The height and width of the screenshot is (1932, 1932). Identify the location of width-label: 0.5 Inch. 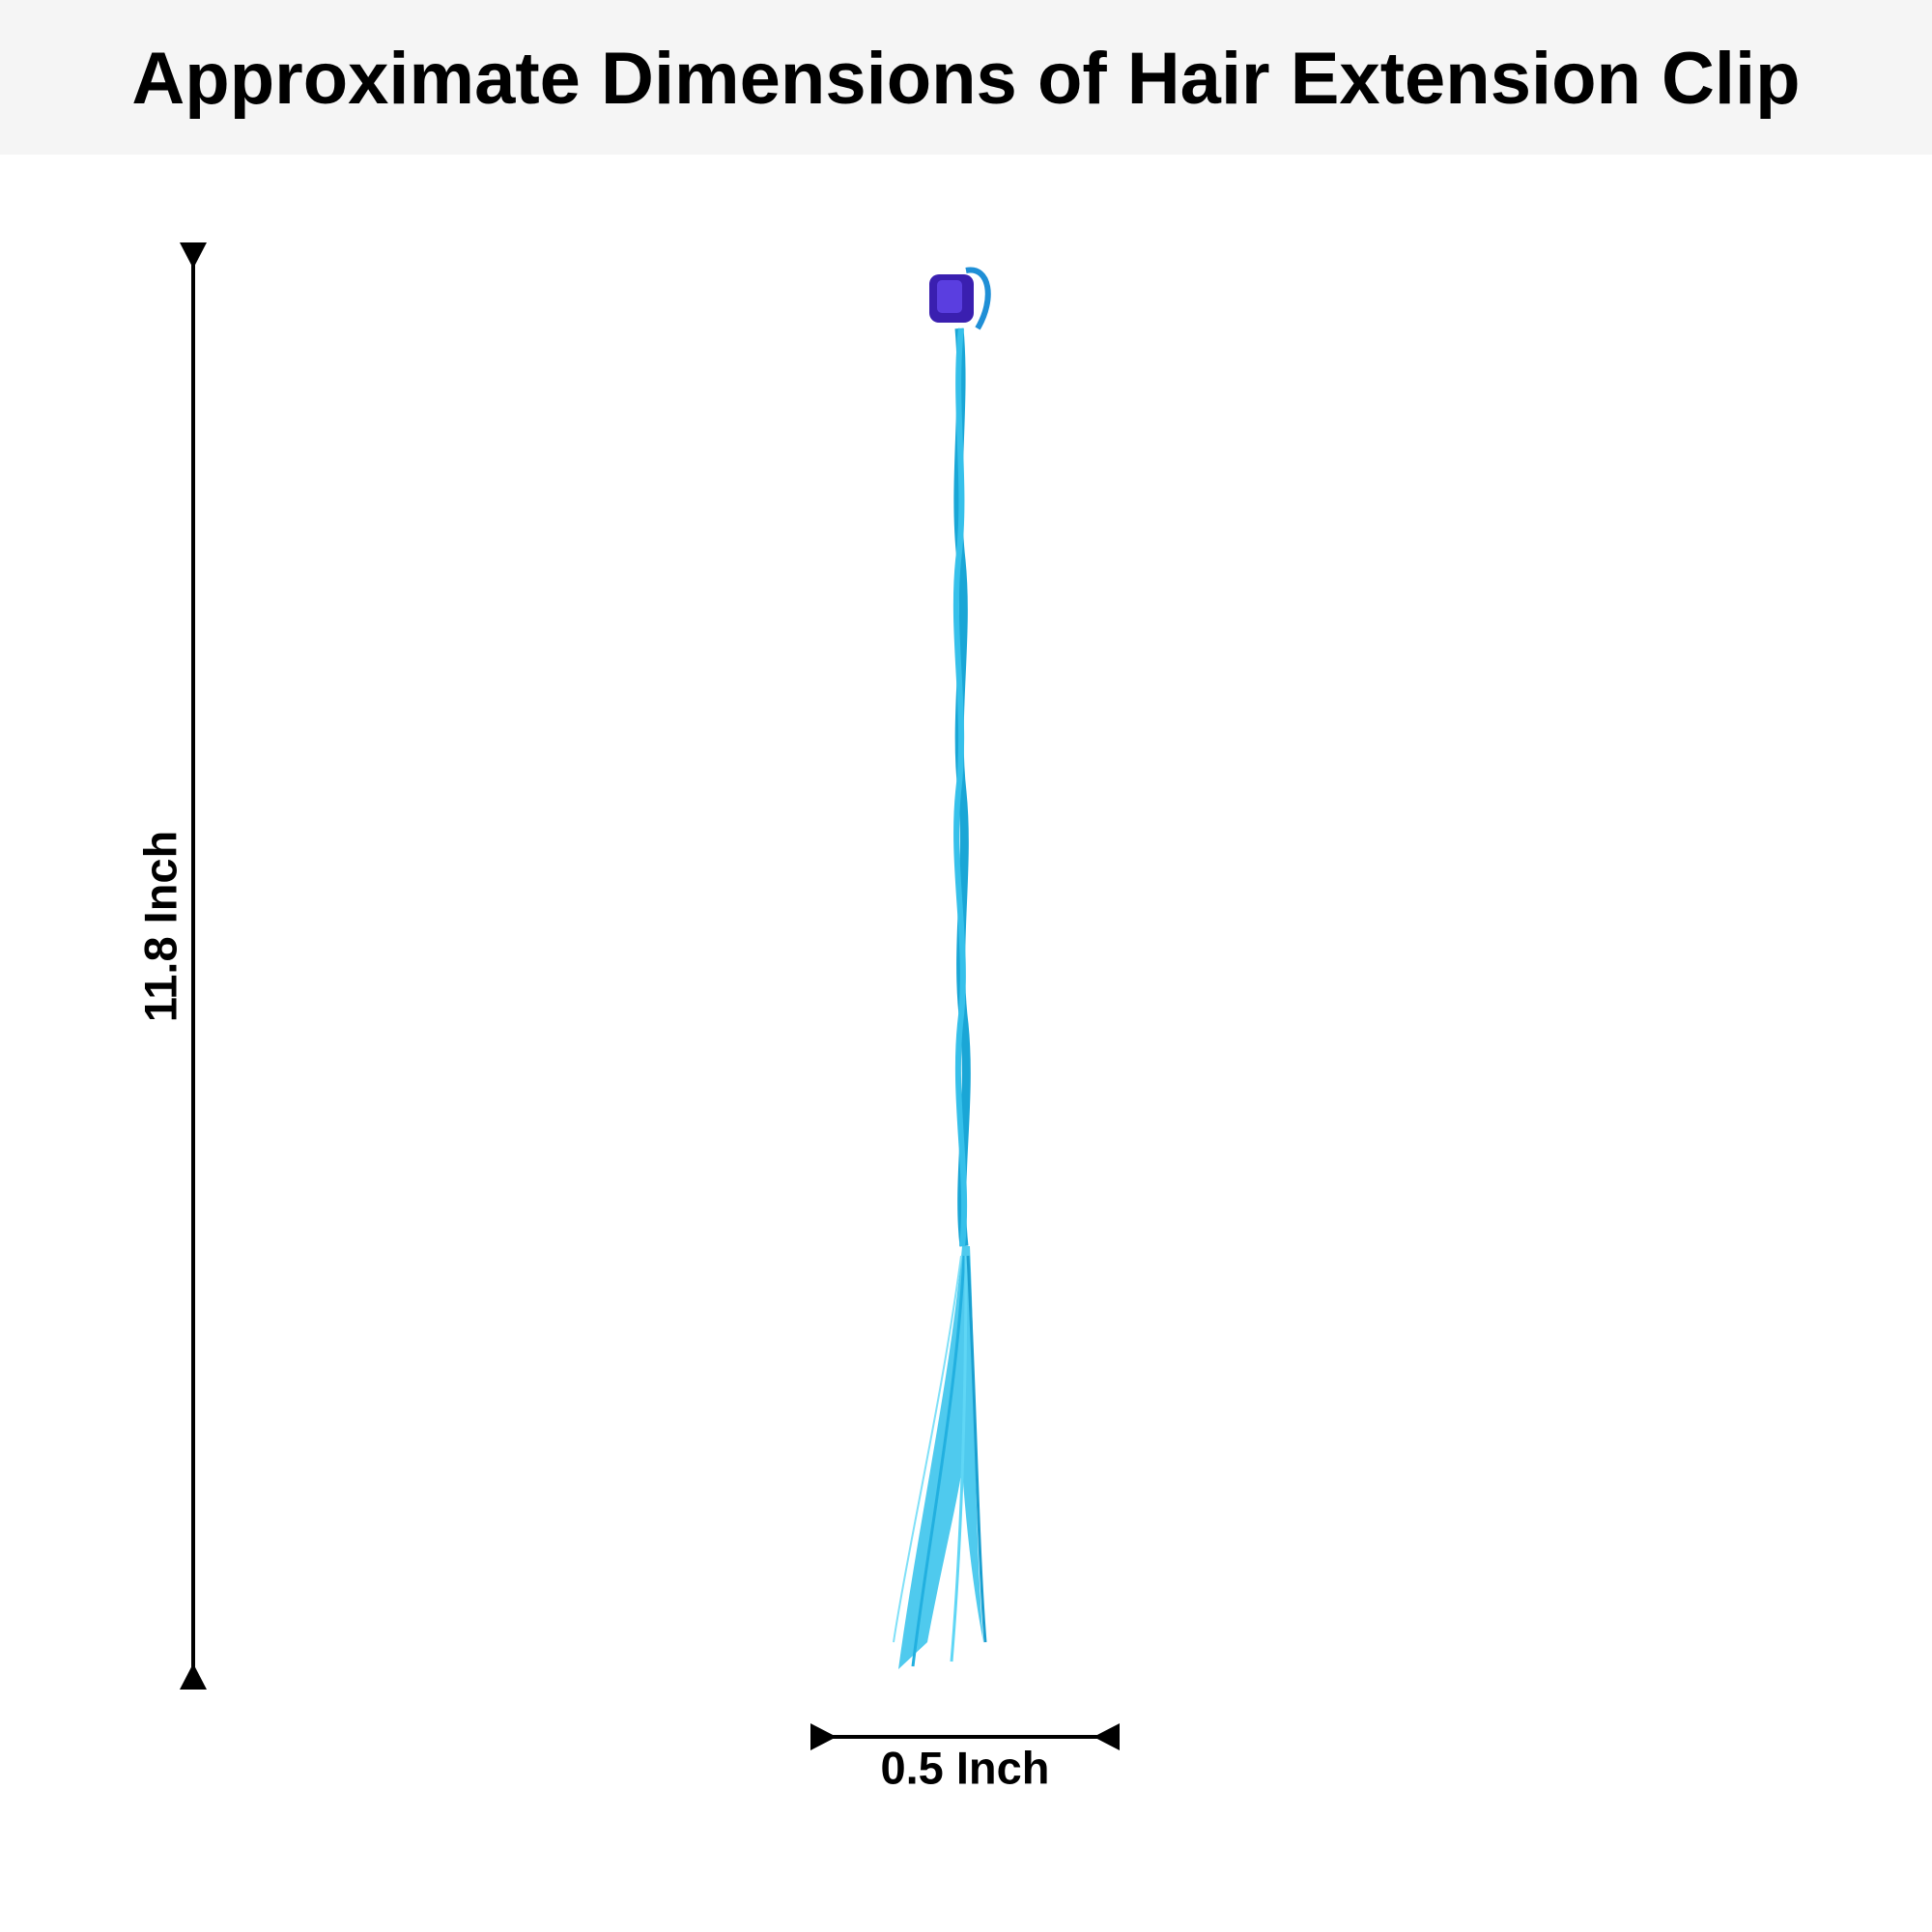
(964, 1767).